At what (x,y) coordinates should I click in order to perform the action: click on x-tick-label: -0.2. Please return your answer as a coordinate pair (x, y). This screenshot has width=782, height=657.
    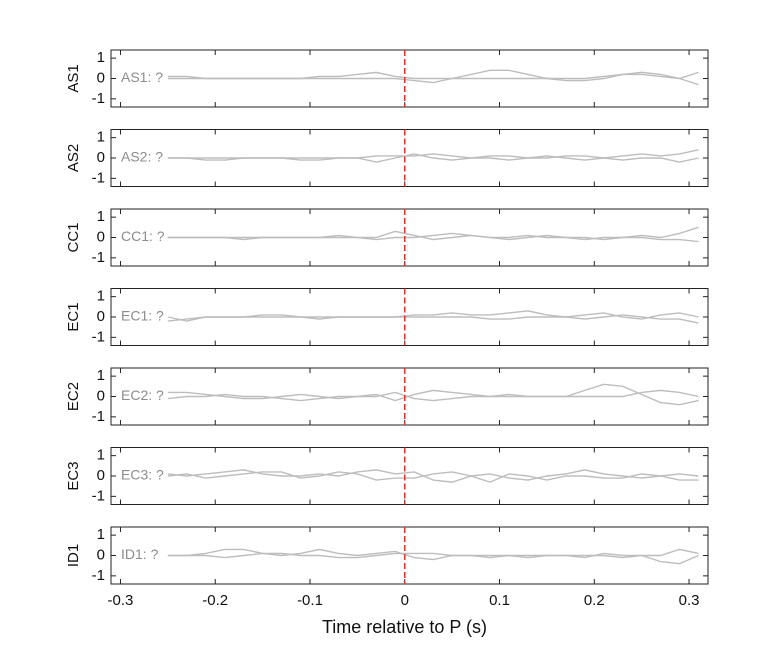
    Looking at the image, I should click on (215, 600).